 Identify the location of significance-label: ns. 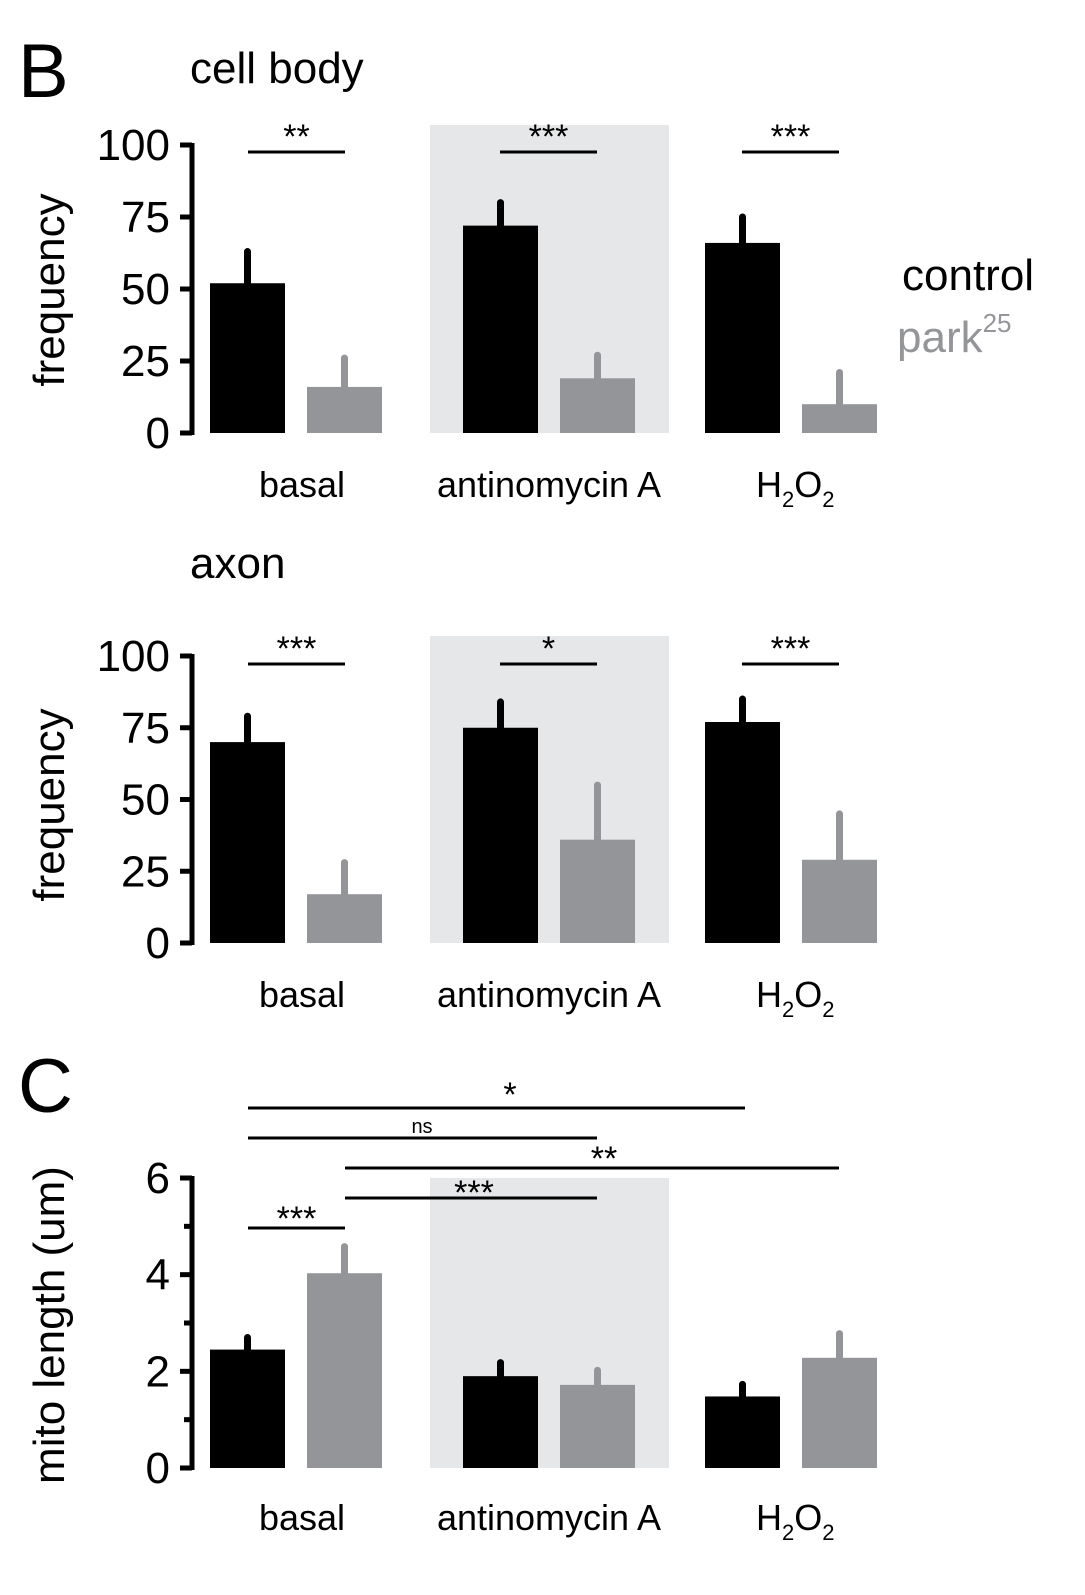
(421, 1127).